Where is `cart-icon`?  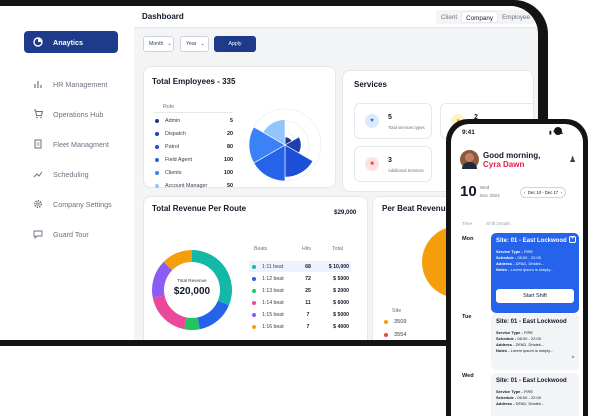
cart-icon is located at coordinates (38, 114).